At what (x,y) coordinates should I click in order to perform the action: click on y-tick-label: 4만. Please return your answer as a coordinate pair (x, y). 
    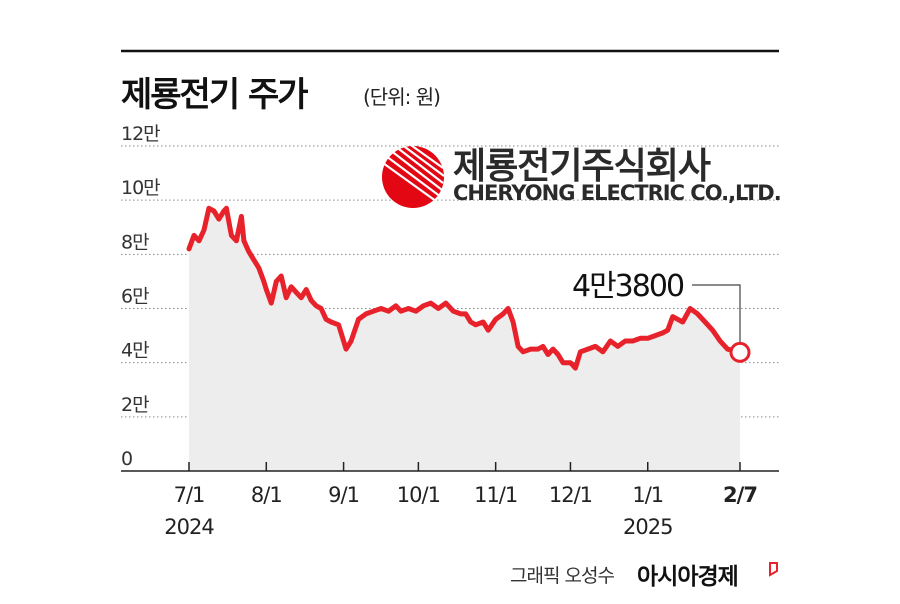
    Looking at the image, I should click on (135, 351).